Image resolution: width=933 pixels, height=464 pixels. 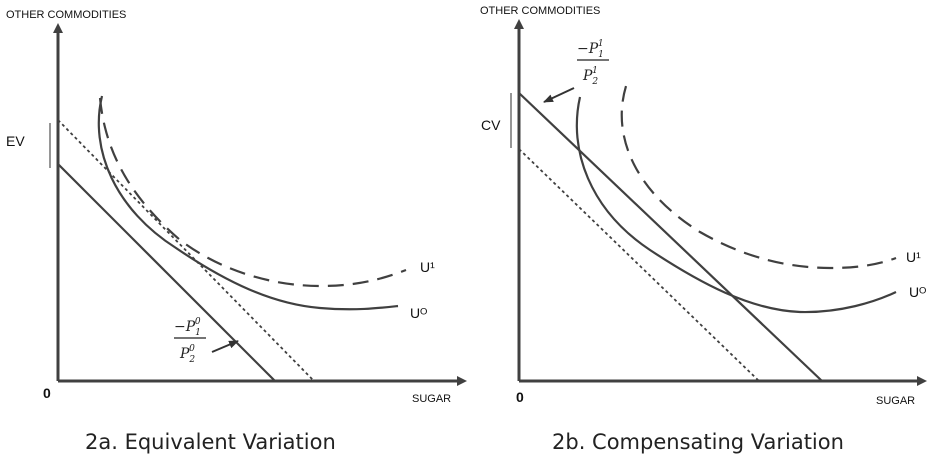 I want to click on panel-b-y-axis-label: OTHER COMMODITIES, so click(x=540, y=11).